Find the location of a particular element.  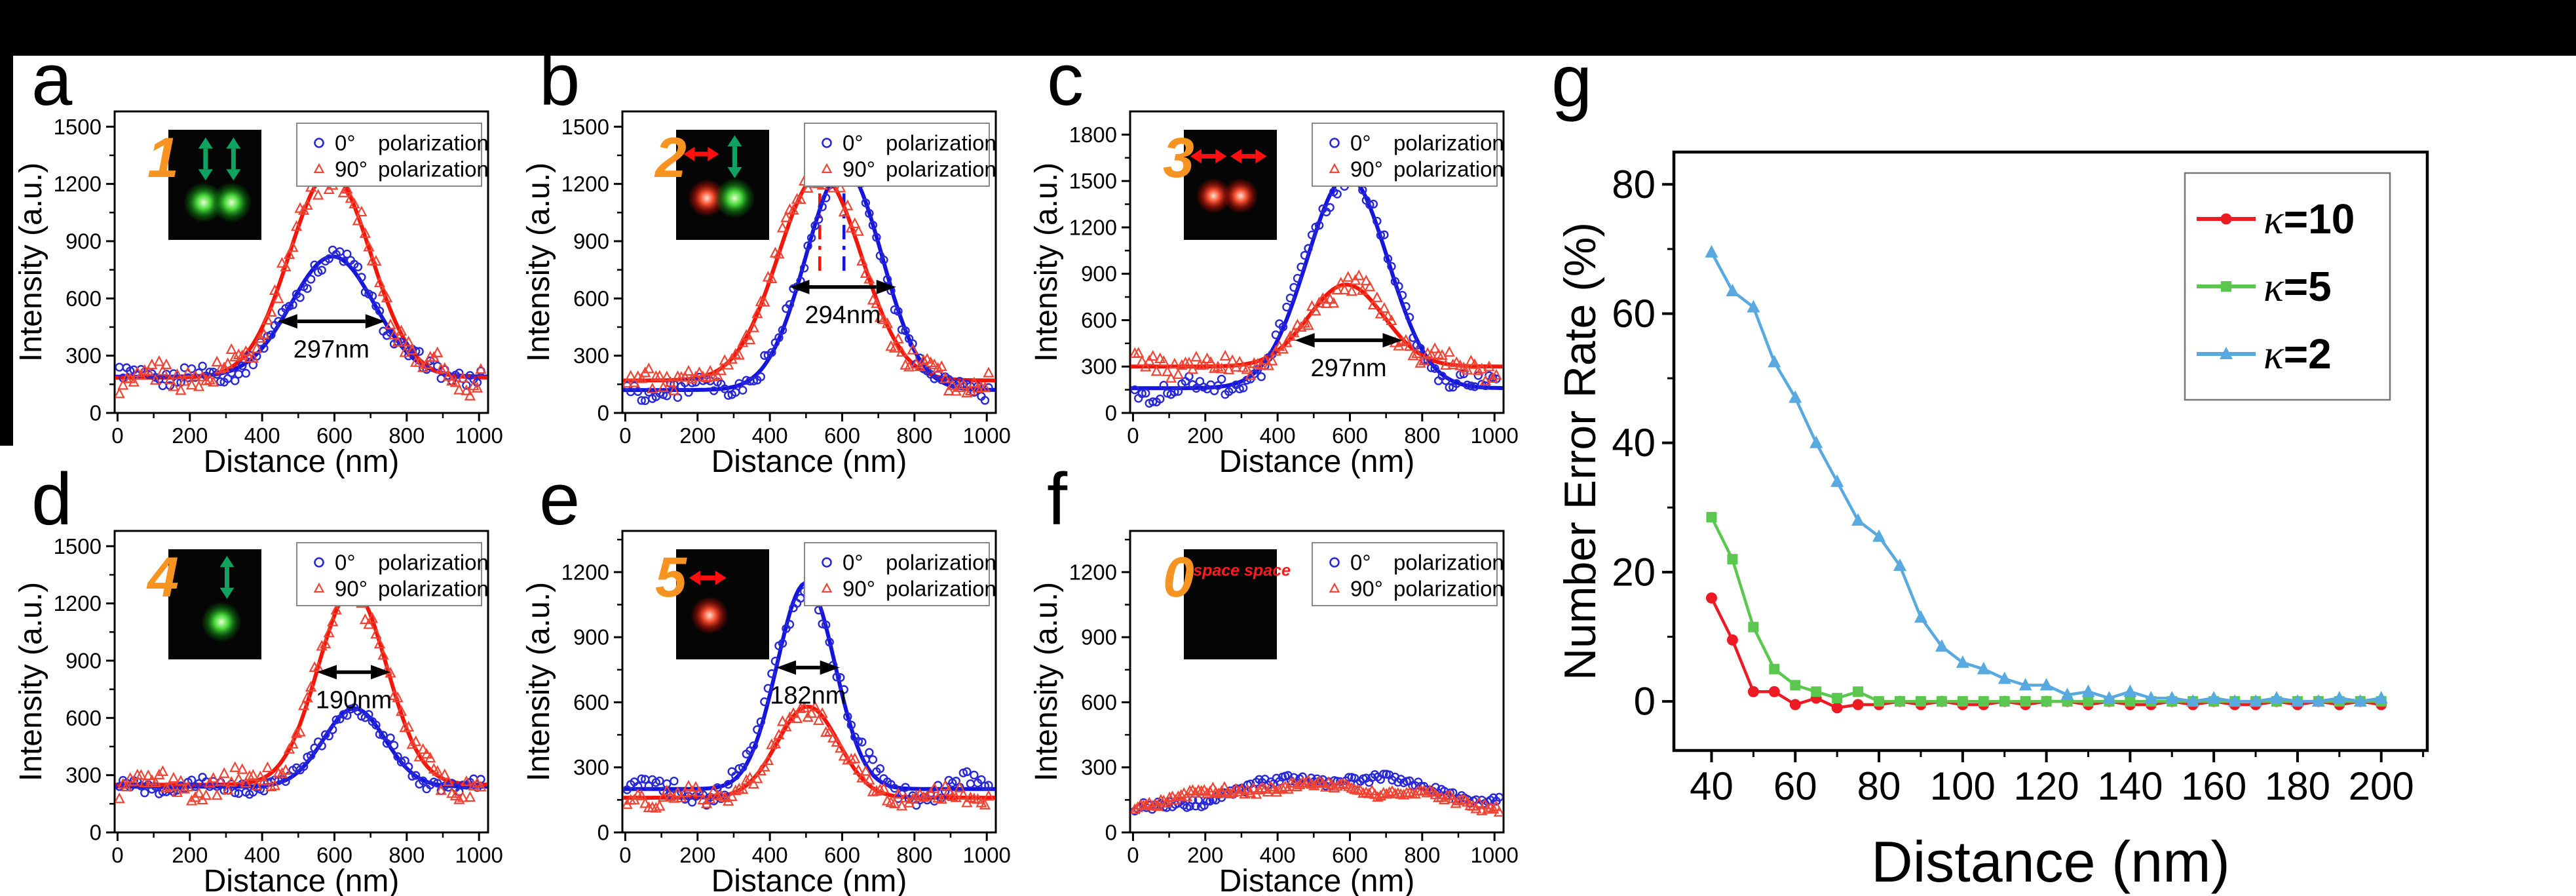

panel-letter-f: f is located at coordinates (1057, 499).